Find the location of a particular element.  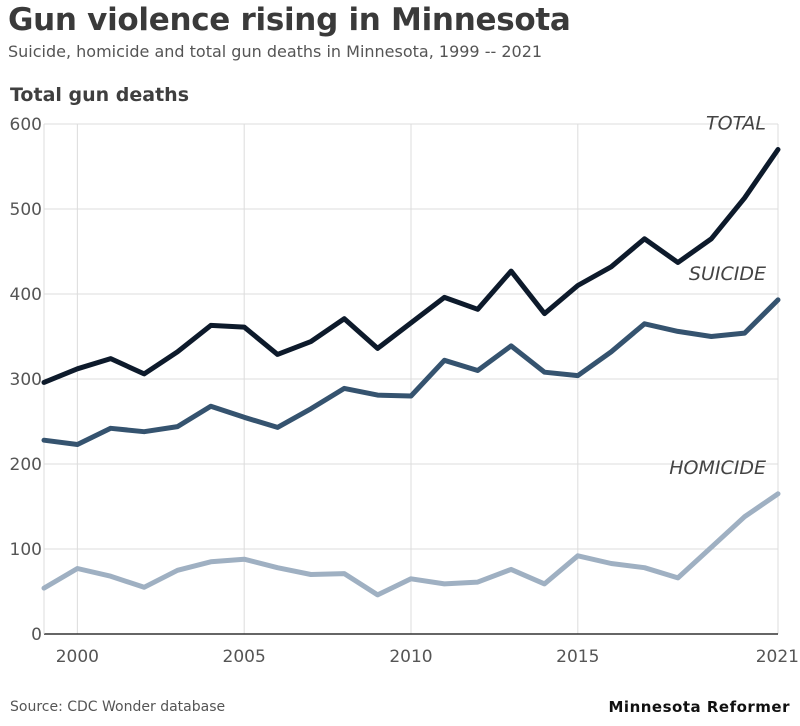

series-label-total: TOTAL is located at coordinates (736, 124).